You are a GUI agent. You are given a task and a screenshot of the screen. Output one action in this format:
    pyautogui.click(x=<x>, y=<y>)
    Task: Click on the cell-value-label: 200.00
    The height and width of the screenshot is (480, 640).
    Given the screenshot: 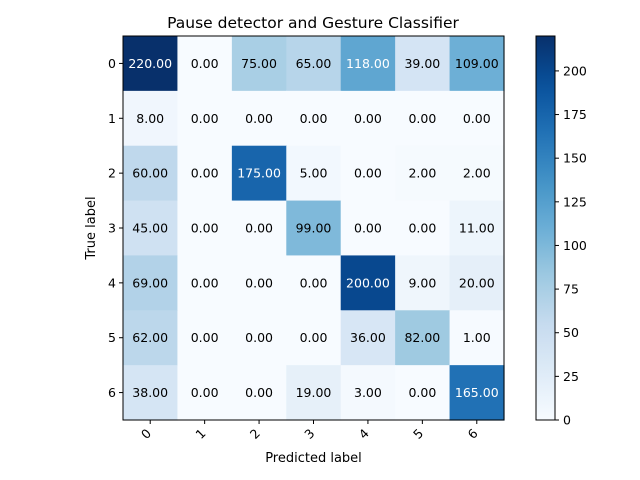 What is the action you would take?
    pyautogui.click(x=368, y=282)
    